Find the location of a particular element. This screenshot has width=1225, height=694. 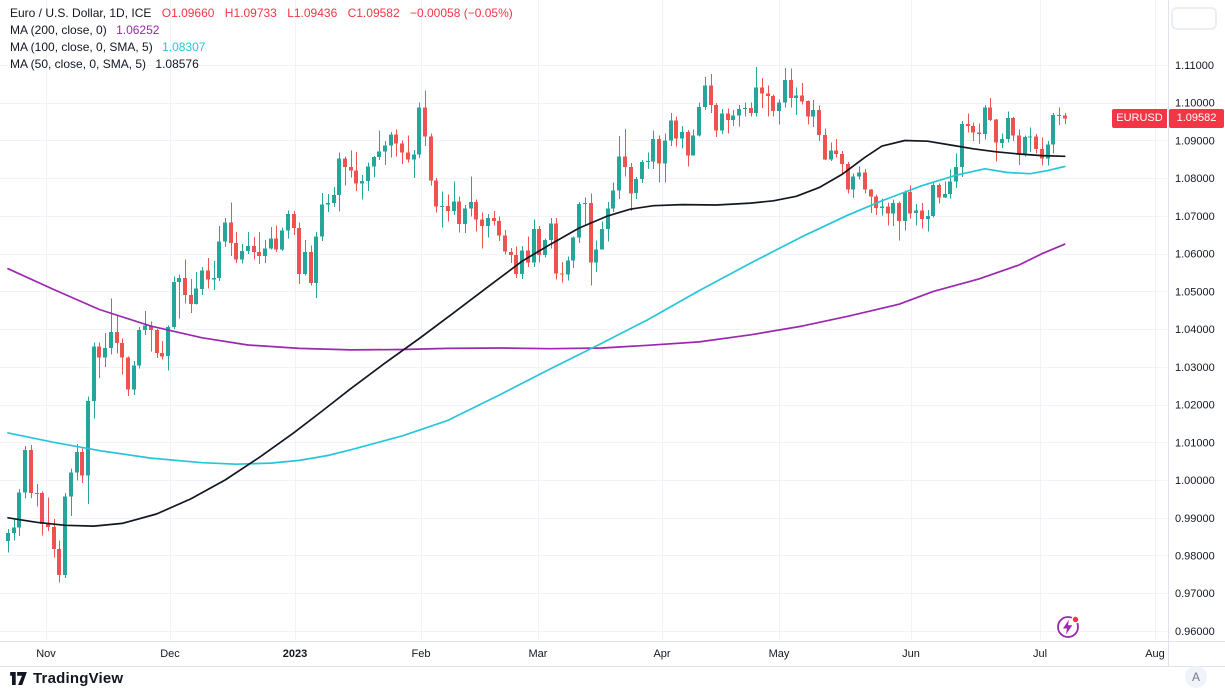

indicator-row-ma50: MA (50, close, 0, SMA, 5) 1.08576 is located at coordinates (261, 64).